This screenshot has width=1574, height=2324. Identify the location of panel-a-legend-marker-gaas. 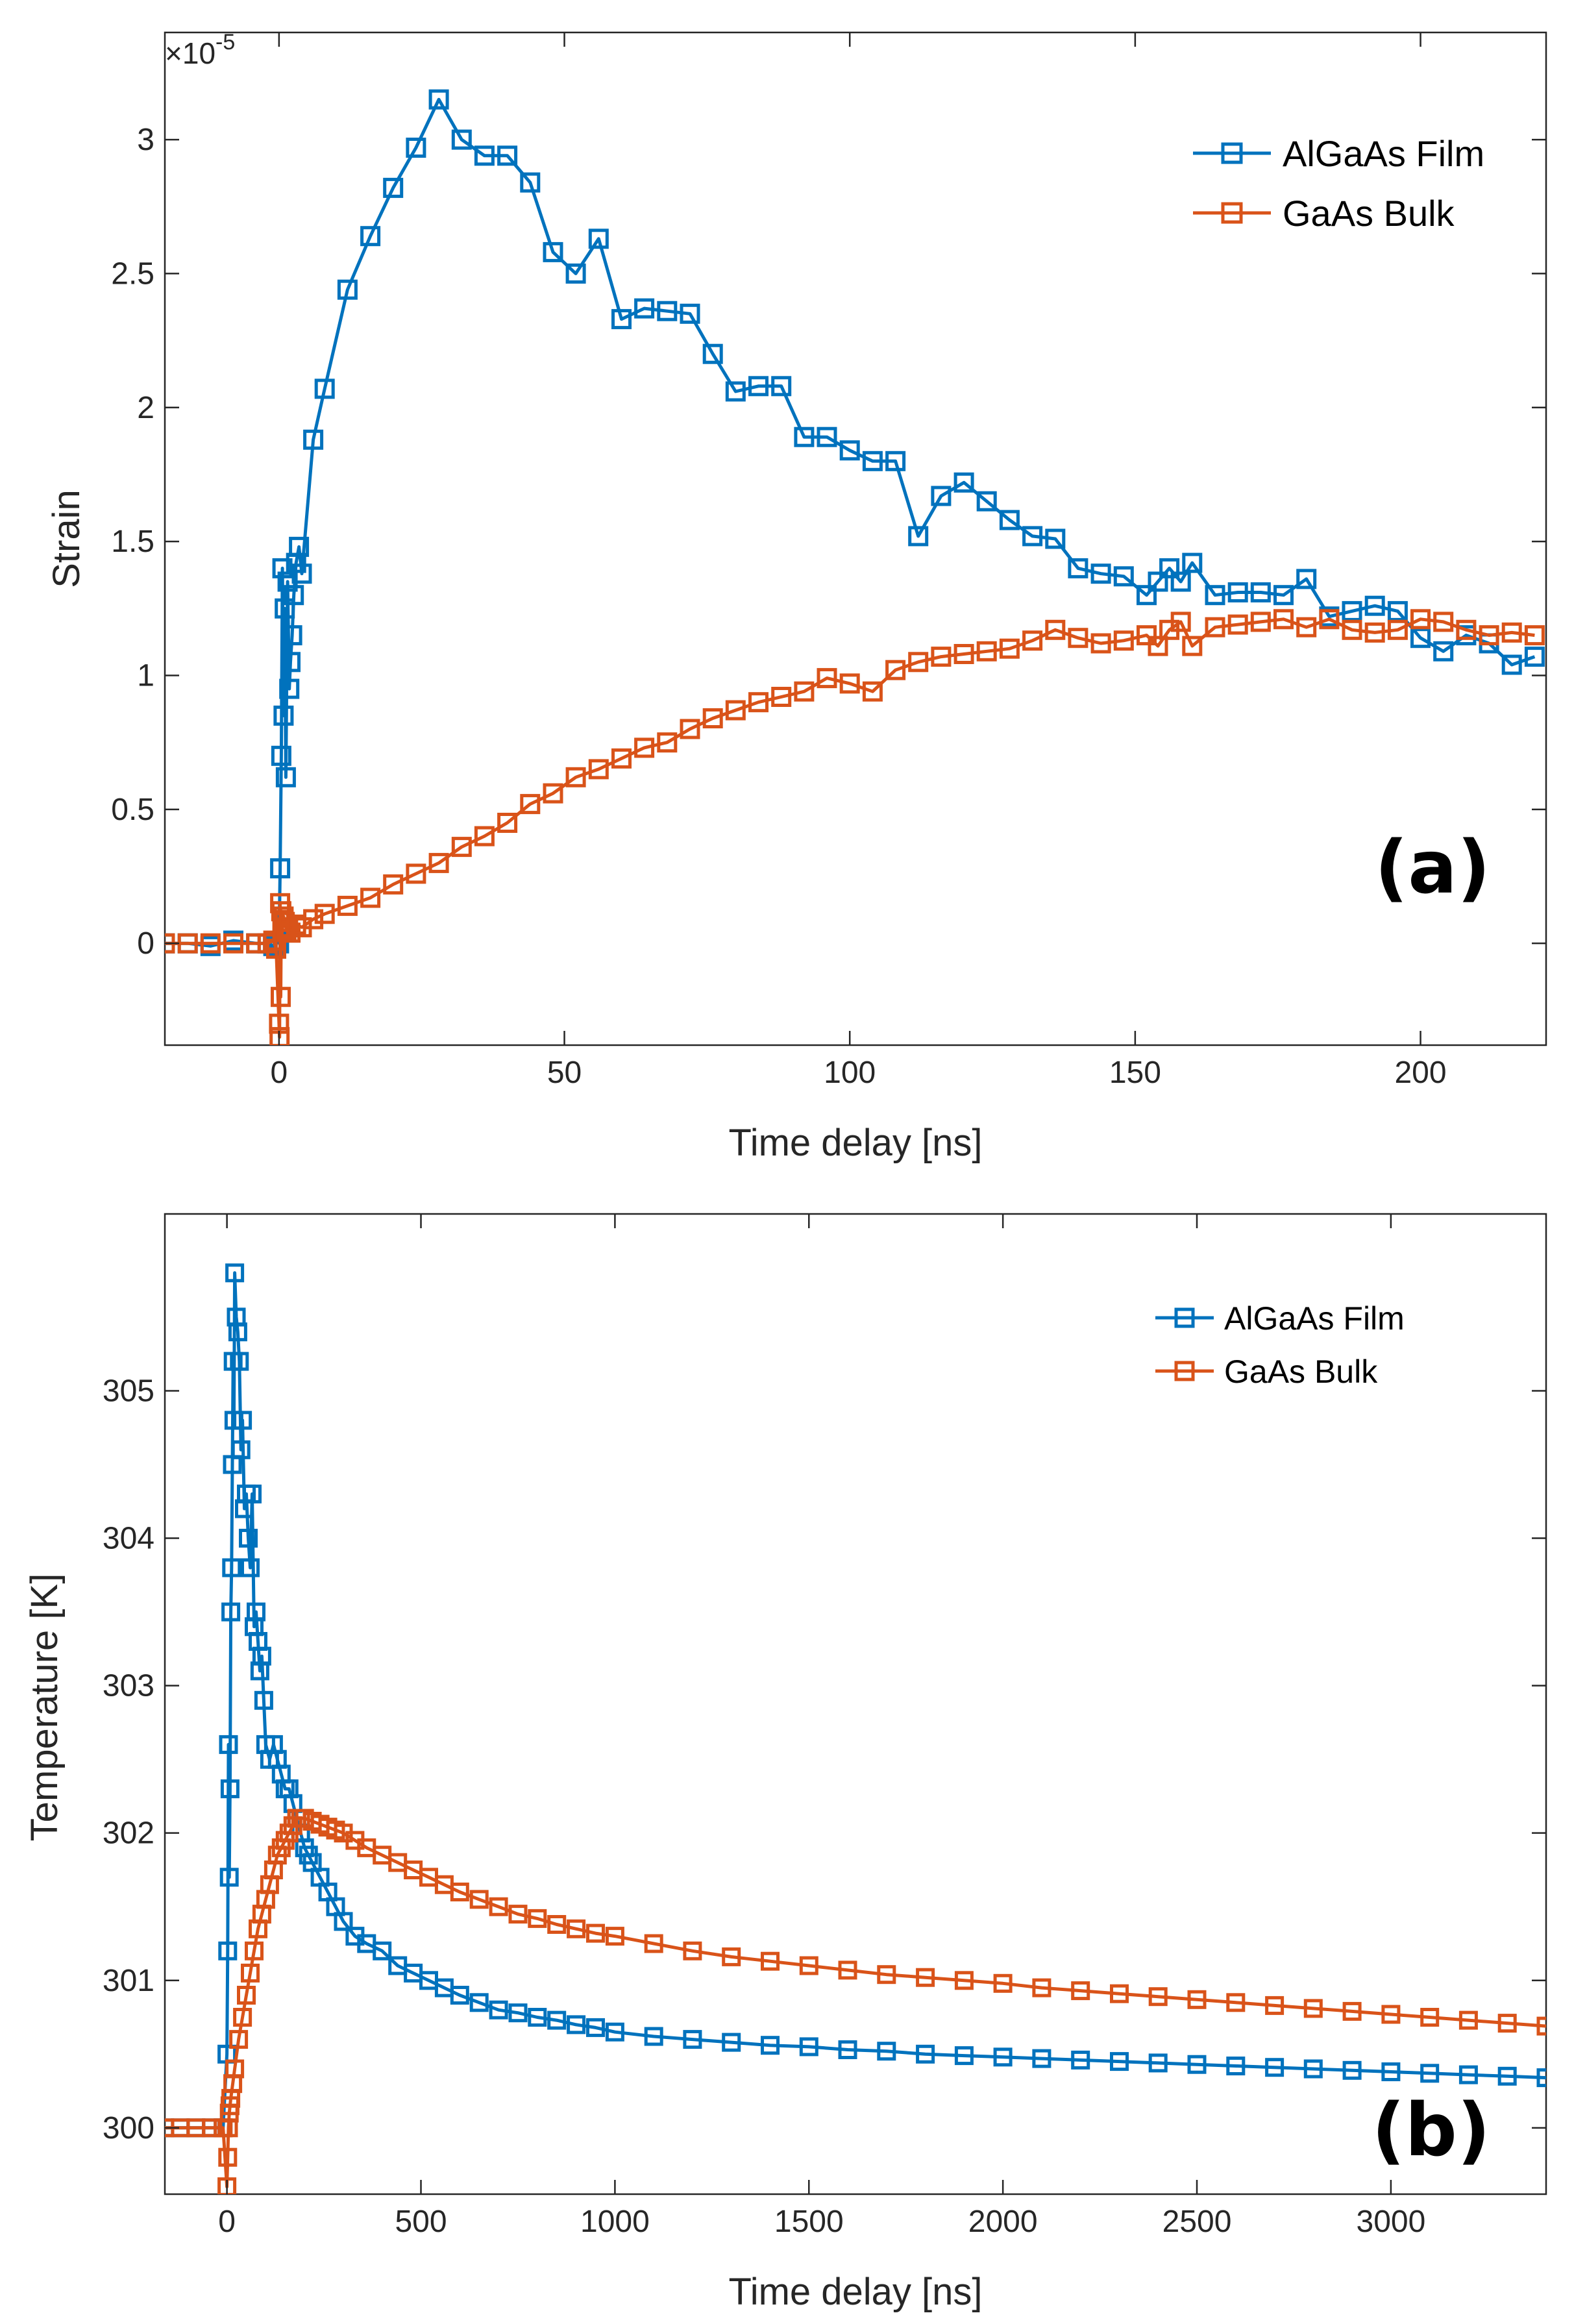
(1232, 213).